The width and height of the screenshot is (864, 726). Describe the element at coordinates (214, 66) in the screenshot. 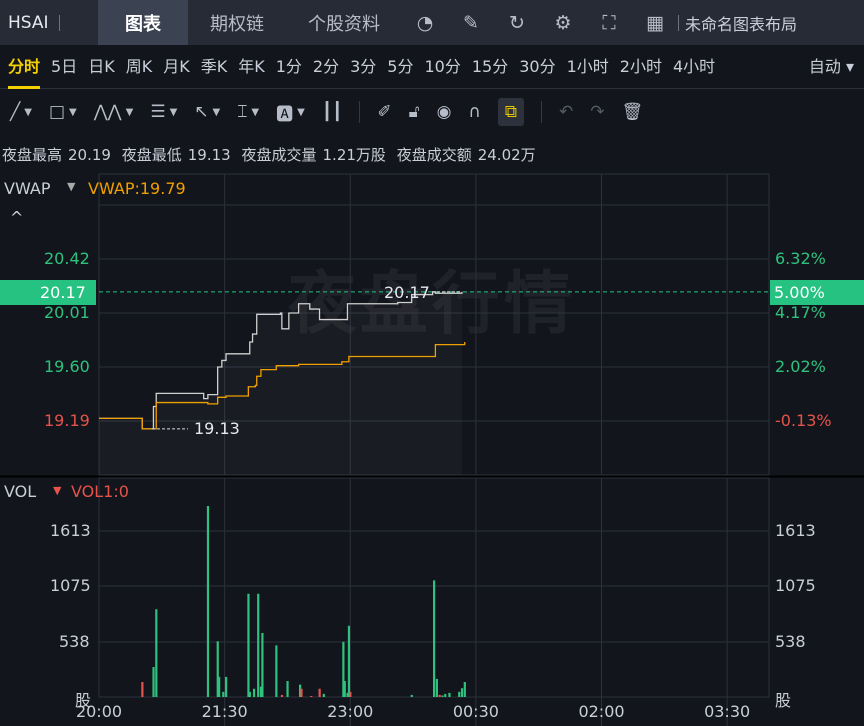

I see `period-5: 季K` at that location.